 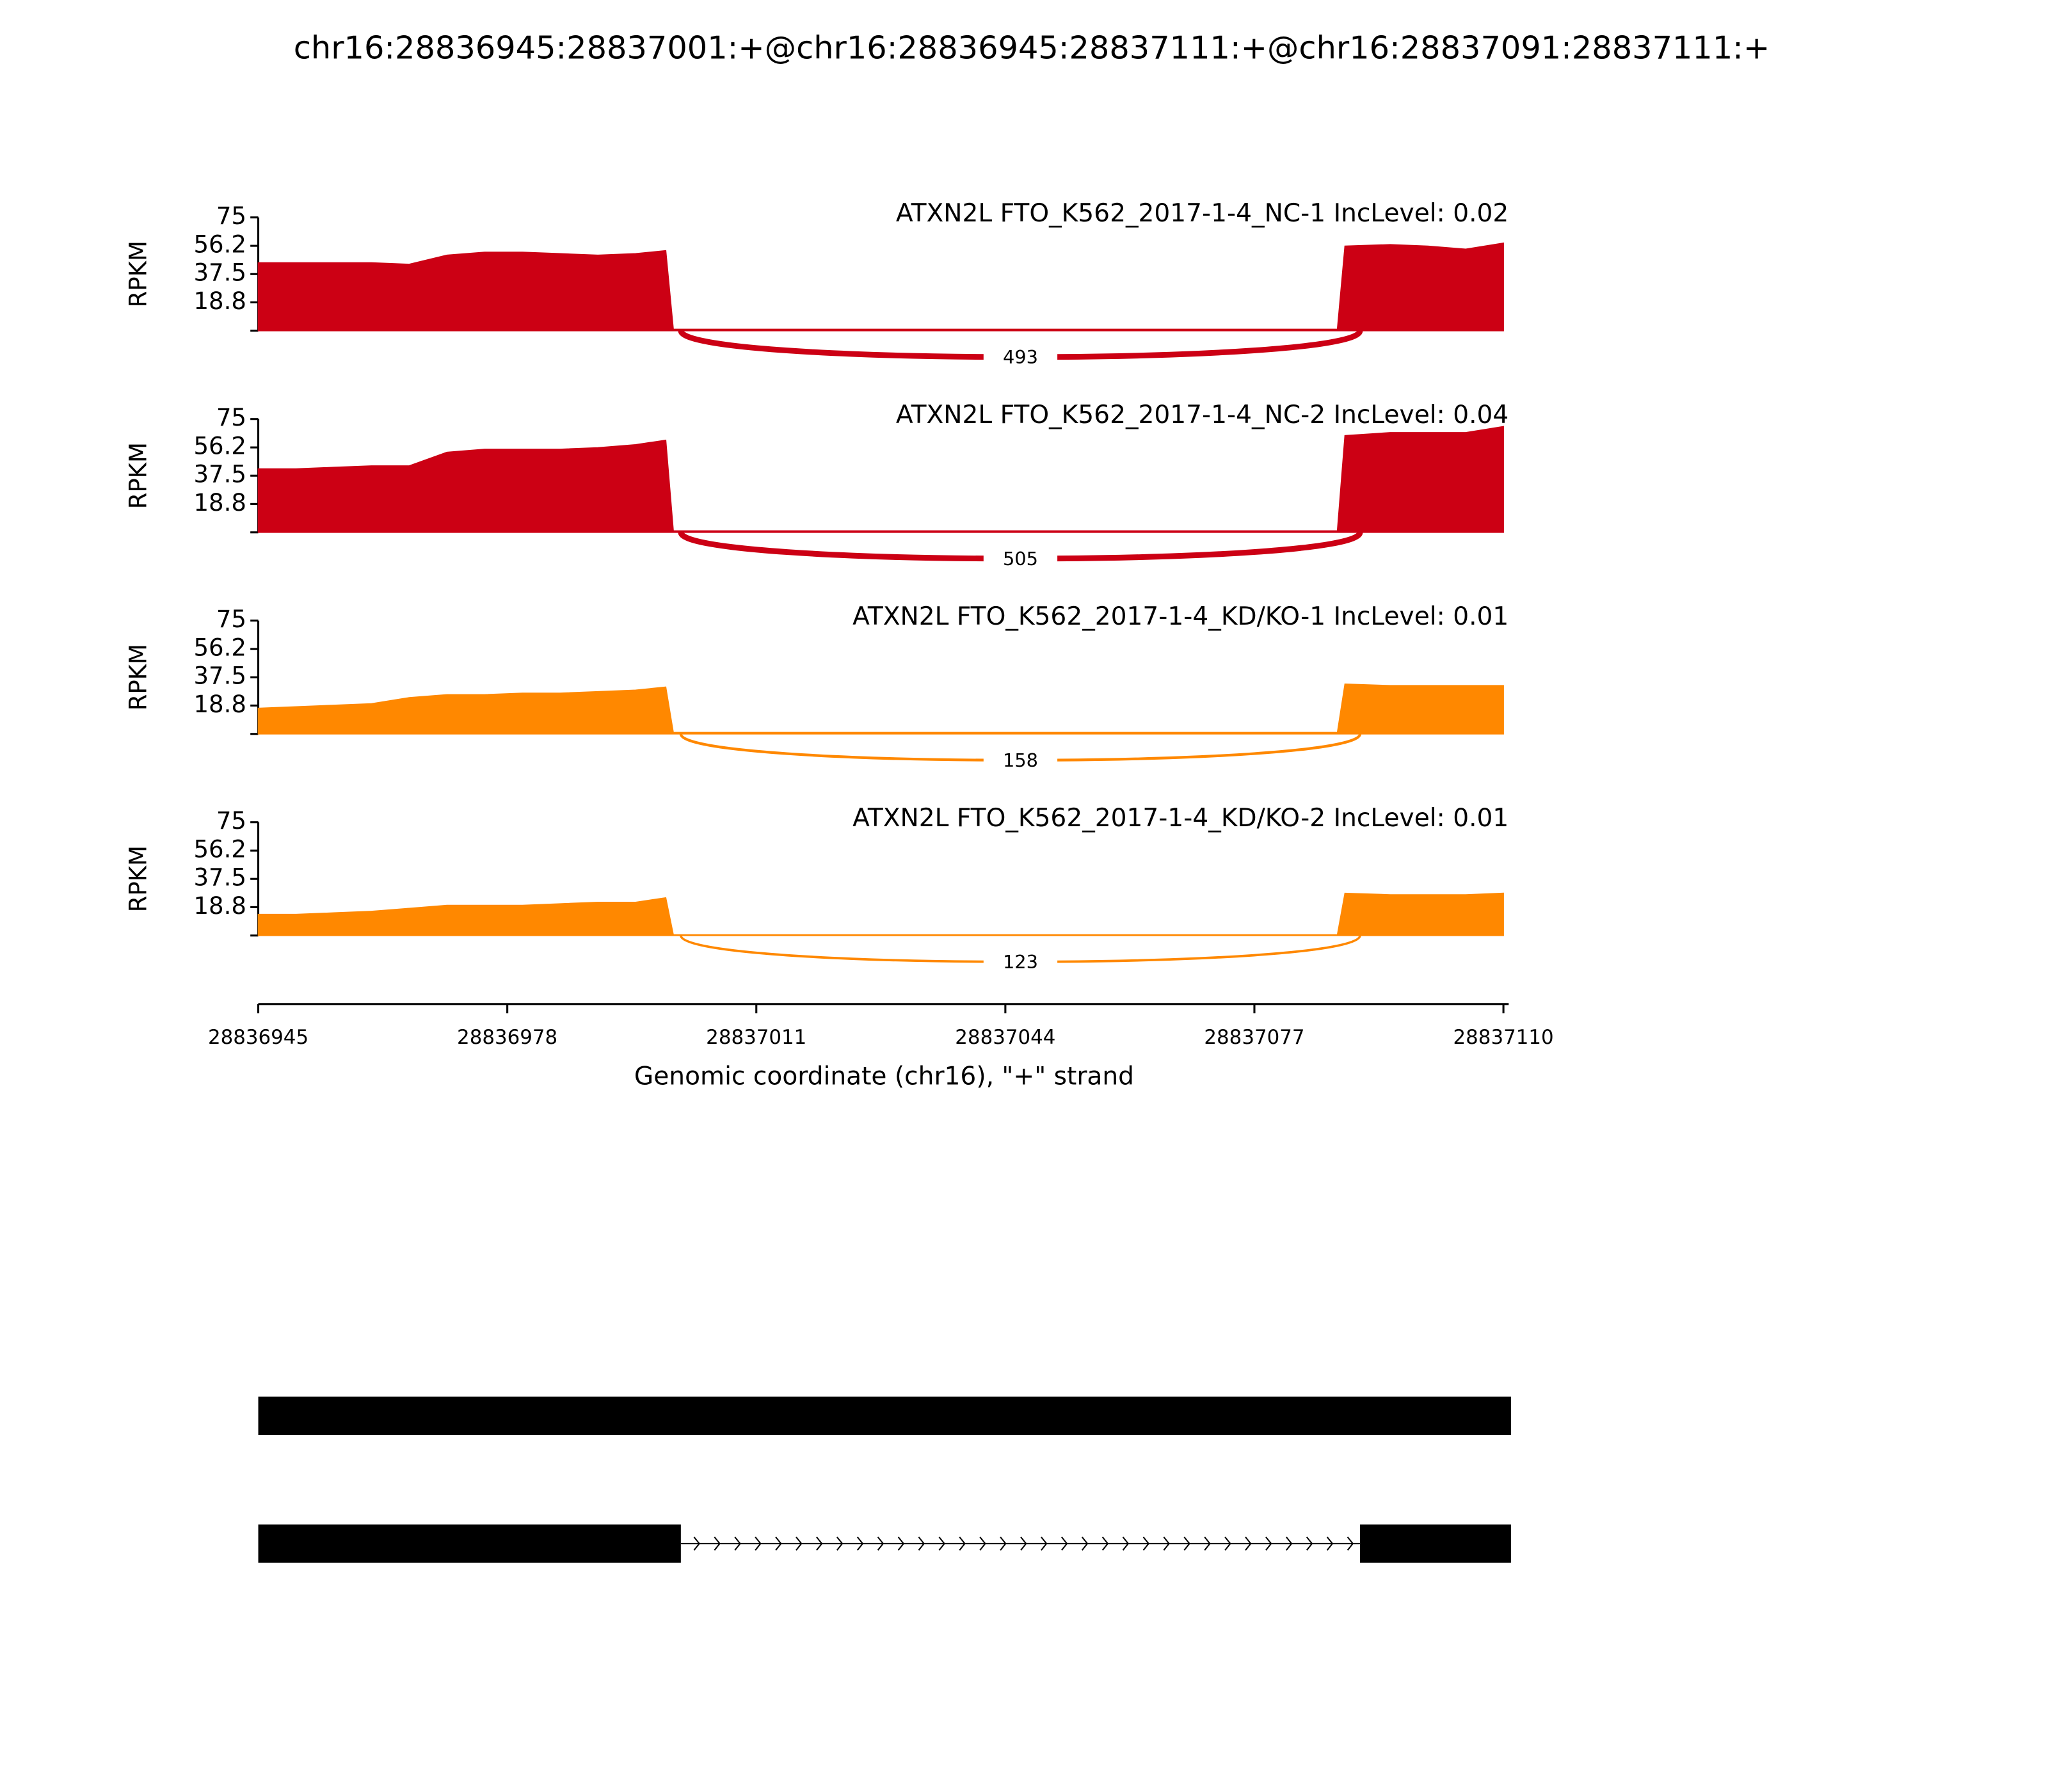 I want to click on x-tick-label: 28837044, so click(x=1005, y=1037).